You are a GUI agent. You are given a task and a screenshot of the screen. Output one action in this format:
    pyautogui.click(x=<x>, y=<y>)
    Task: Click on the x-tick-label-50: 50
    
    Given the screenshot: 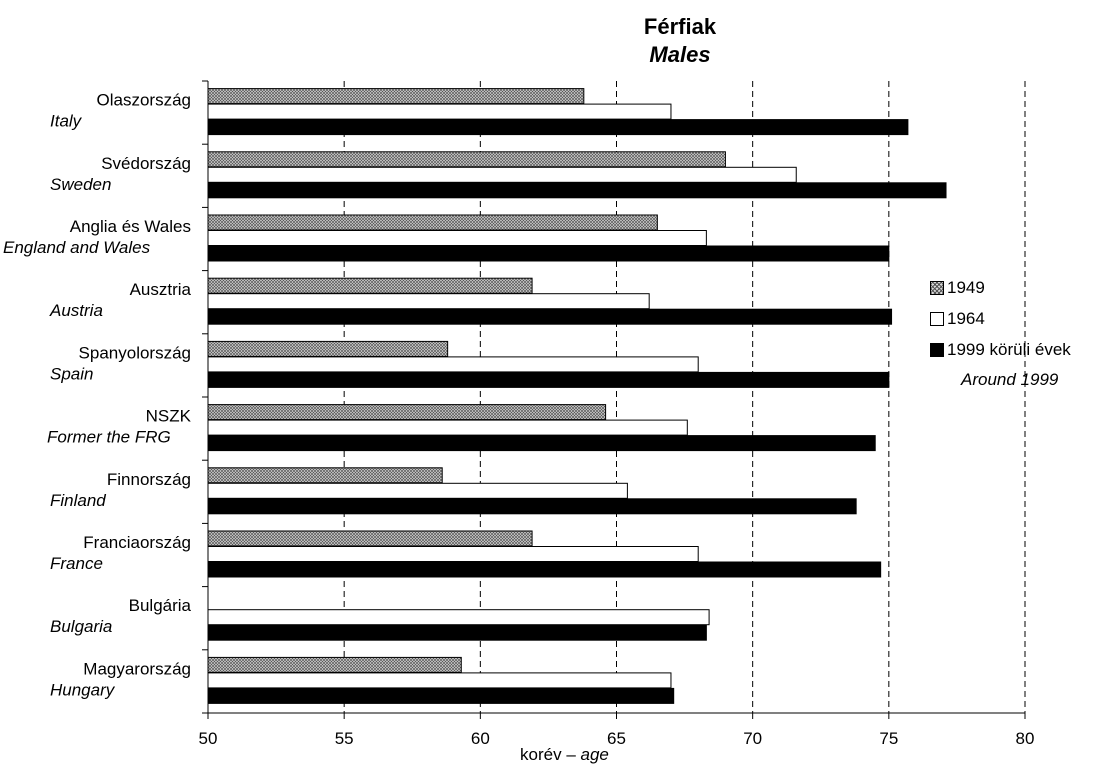 What is the action you would take?
    pyautogui.click(x=208, y=738)
    